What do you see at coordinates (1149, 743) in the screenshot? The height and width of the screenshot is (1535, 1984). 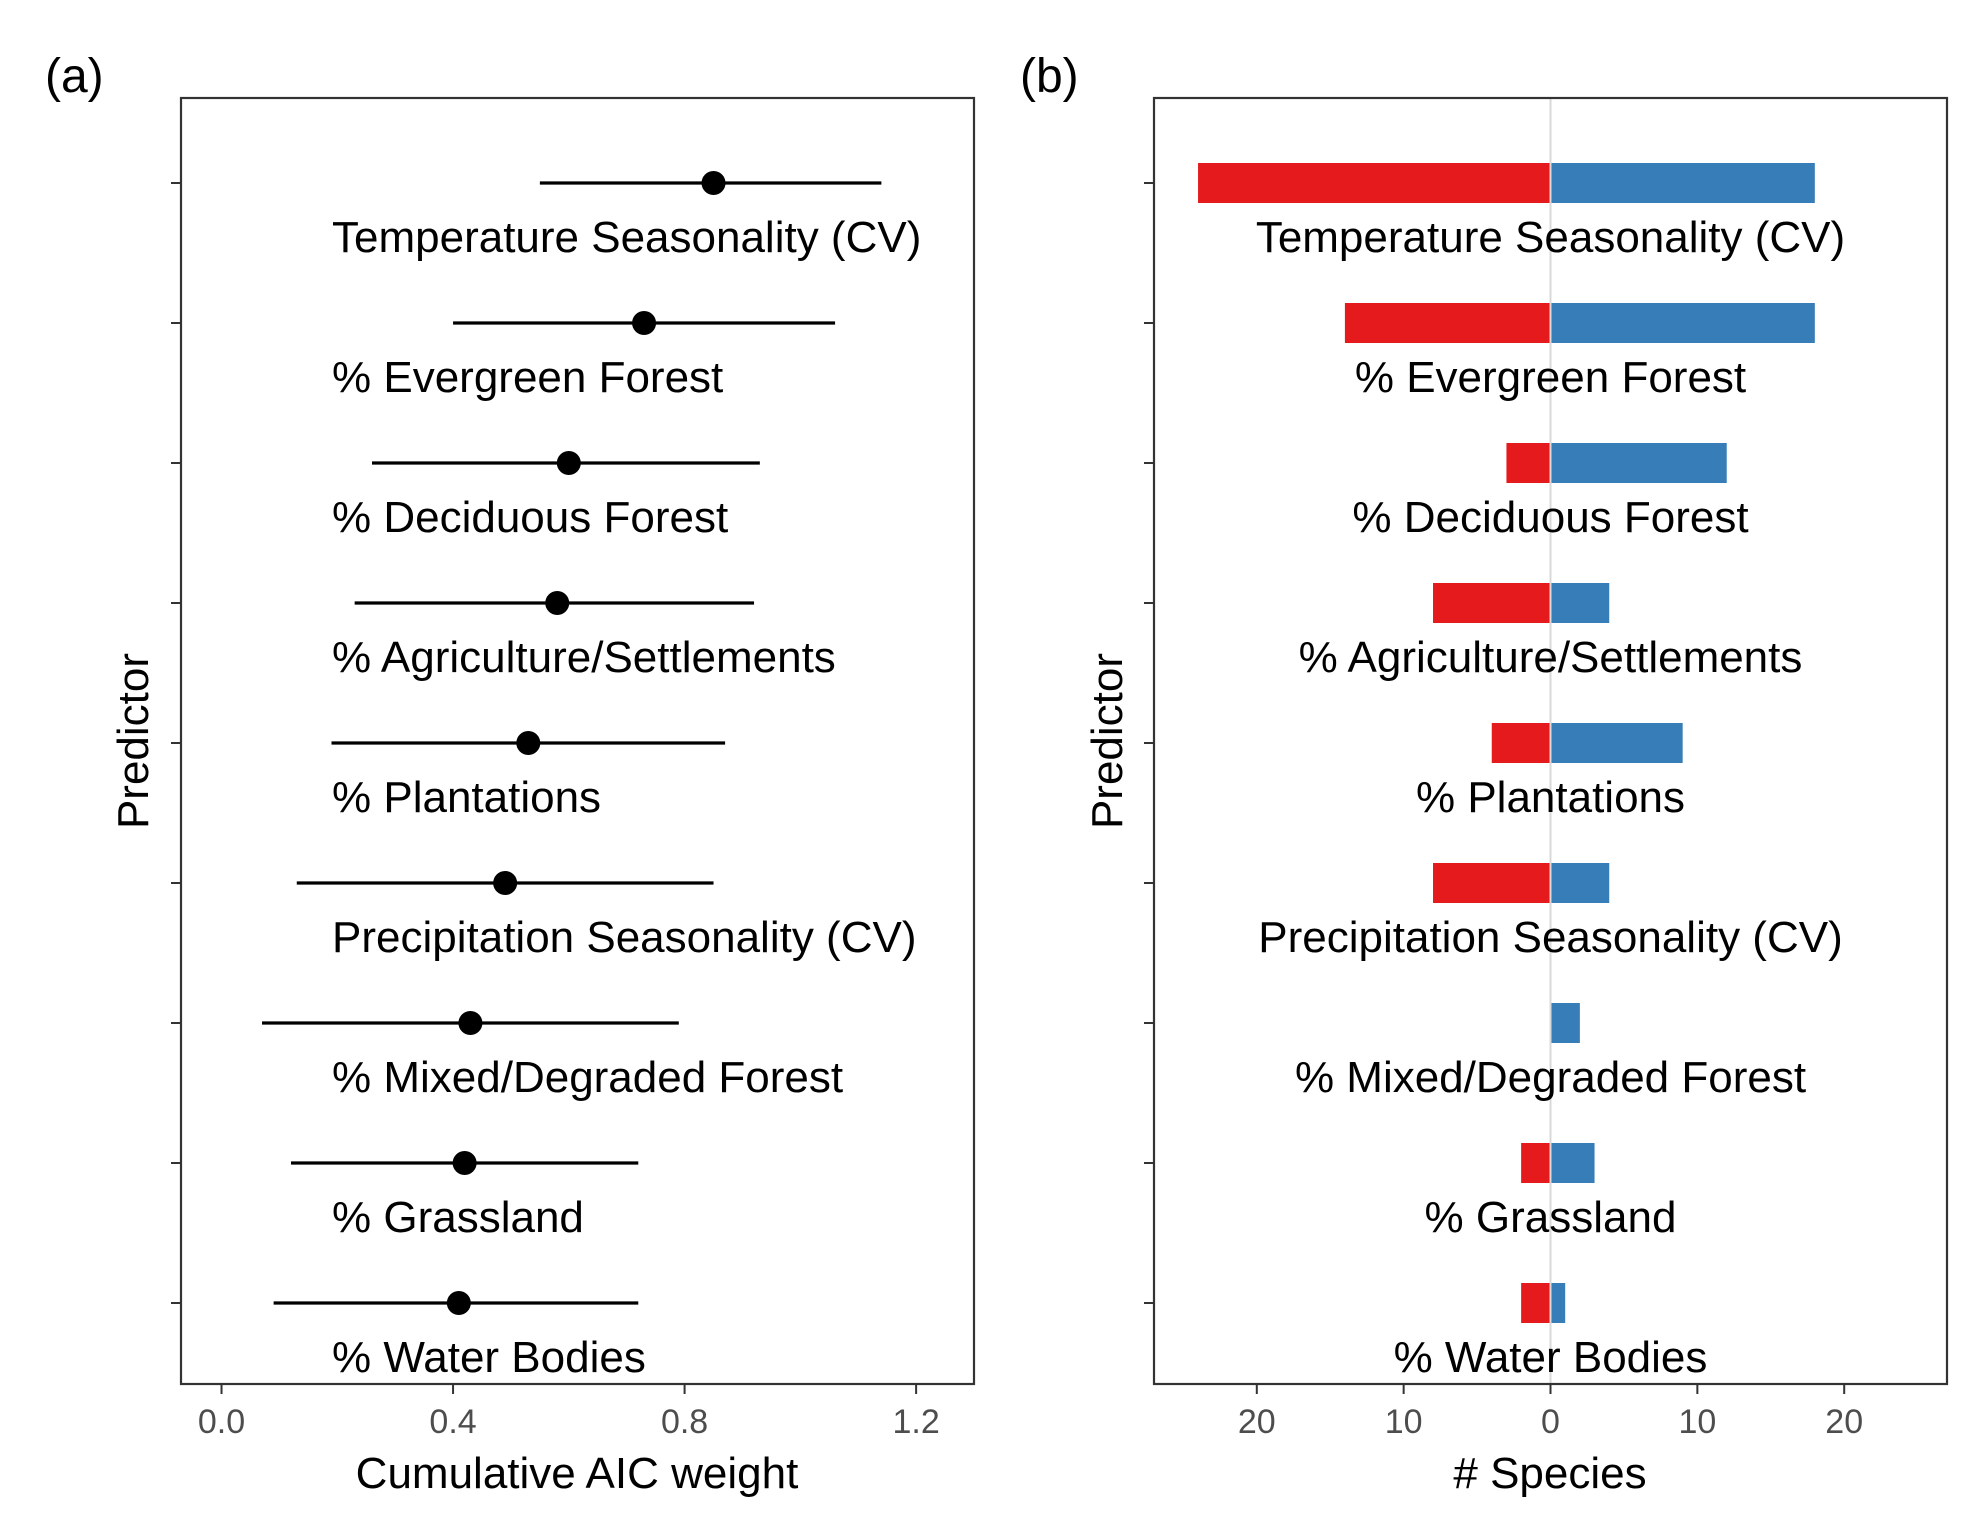 I see `panel-b-y-ticks` at bounding box center [1149, 743].